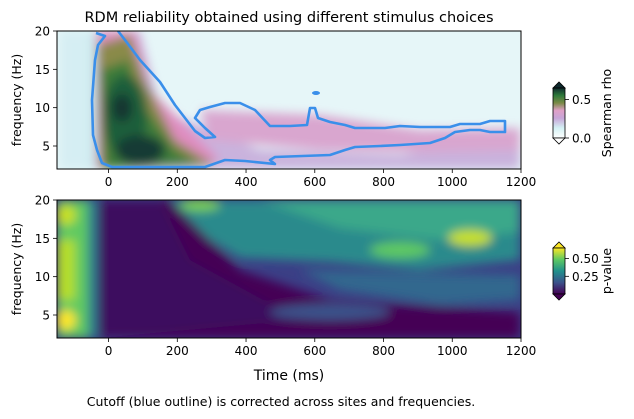  What do you see at coordinates (559, 113) in the screenshot?
I see `rho-colorbar` at bounding box center [559, 113].